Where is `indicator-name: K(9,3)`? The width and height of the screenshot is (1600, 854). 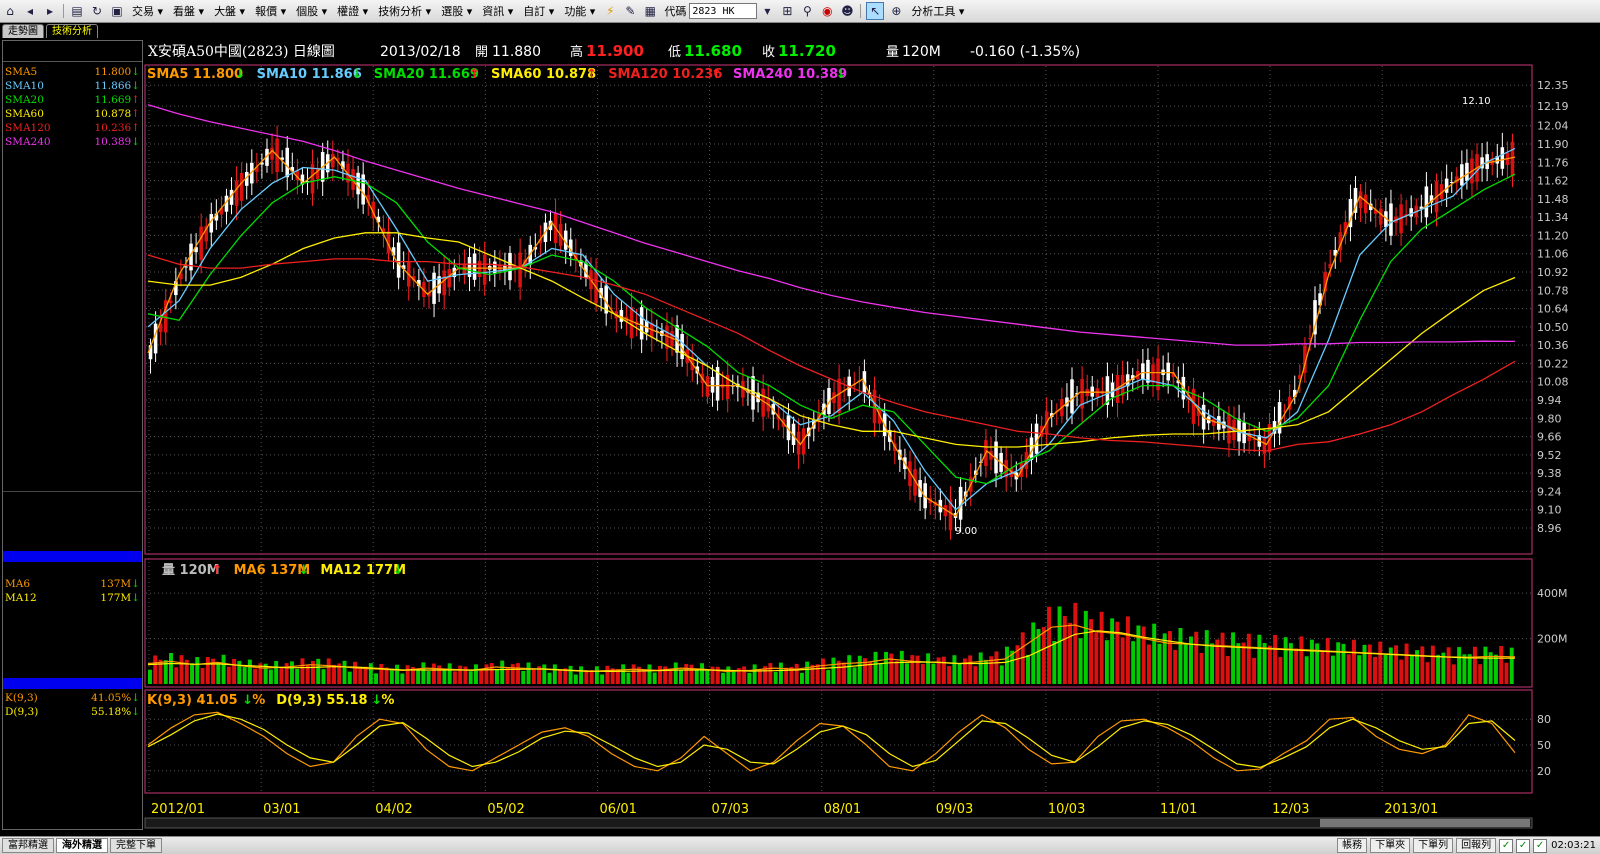
indicator-name: K(9,3) is located at coordinates (21, 698).